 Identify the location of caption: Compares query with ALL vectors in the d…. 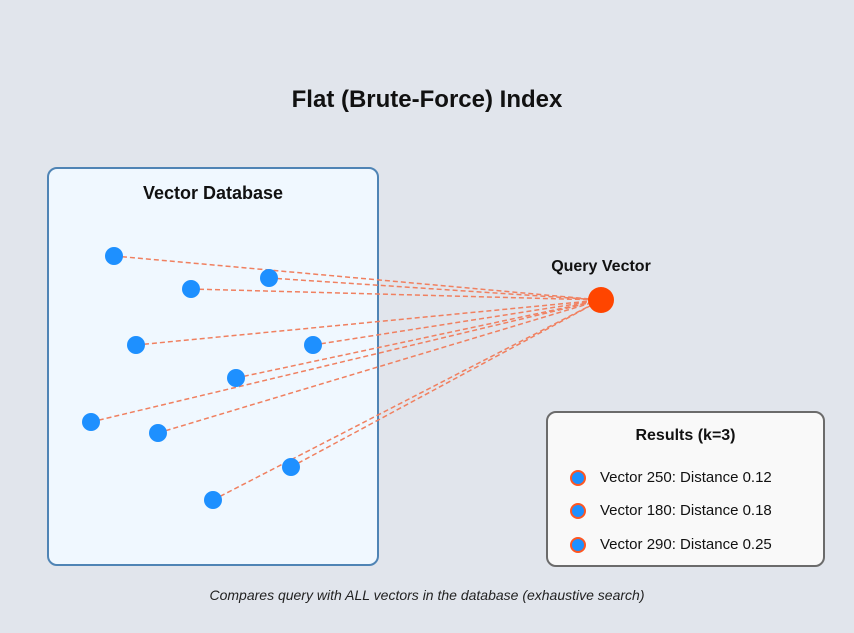
(427, 595).